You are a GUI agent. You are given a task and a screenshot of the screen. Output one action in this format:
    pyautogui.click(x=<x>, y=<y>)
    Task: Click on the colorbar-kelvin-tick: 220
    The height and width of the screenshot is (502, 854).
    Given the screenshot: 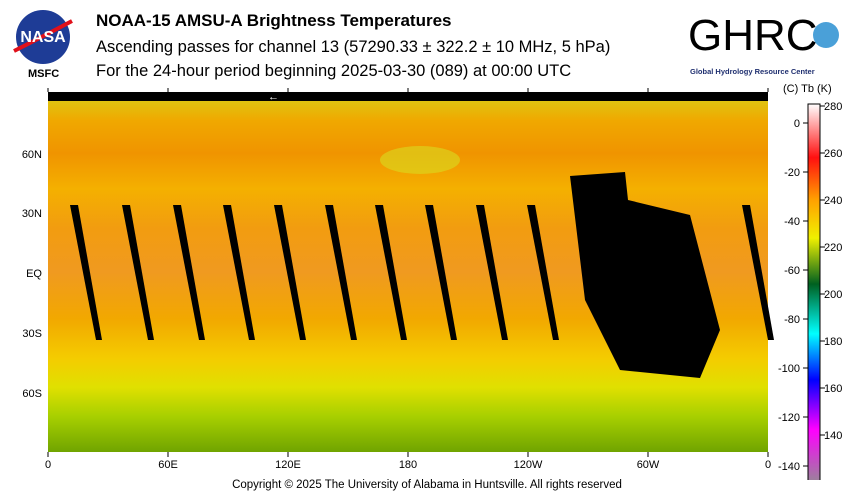 What is the action you would take?
    pyautogui.click(x=833, y=248)
    